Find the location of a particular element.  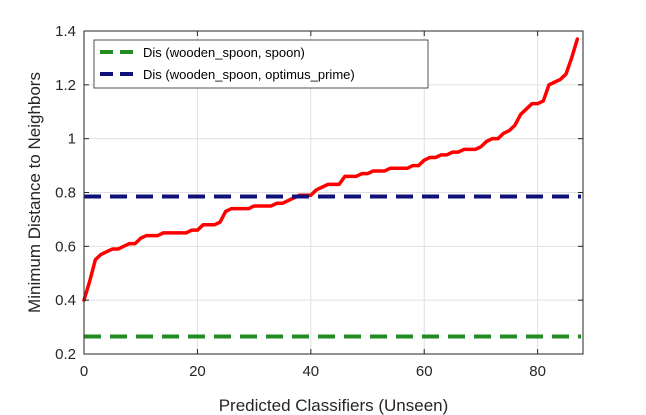

legend-box is located at coordinates (261, 64).